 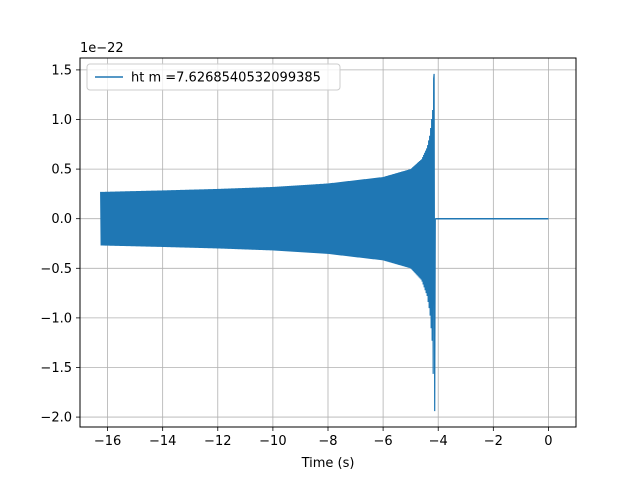 What do you see at coordinates (493, 441) in the screenshot?
I see `x-tick-label: −2` at bounding box center [493, 441].